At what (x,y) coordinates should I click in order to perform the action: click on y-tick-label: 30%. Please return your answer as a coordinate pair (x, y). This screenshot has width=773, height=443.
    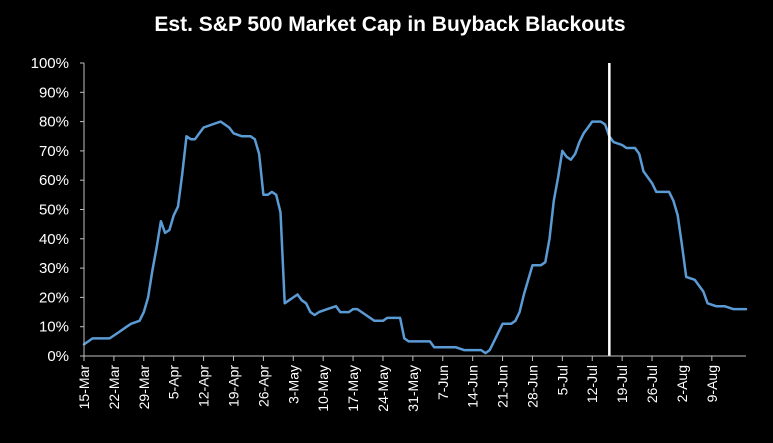
    Looking at the image, I should click on (54, 268).